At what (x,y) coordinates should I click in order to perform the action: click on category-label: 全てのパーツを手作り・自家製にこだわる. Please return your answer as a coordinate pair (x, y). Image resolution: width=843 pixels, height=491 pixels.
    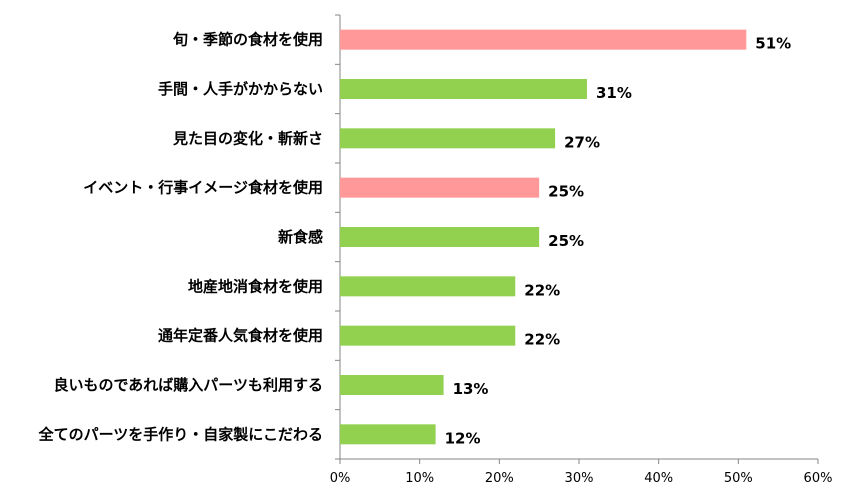
    Looking at the image, I should click on (180, 434).